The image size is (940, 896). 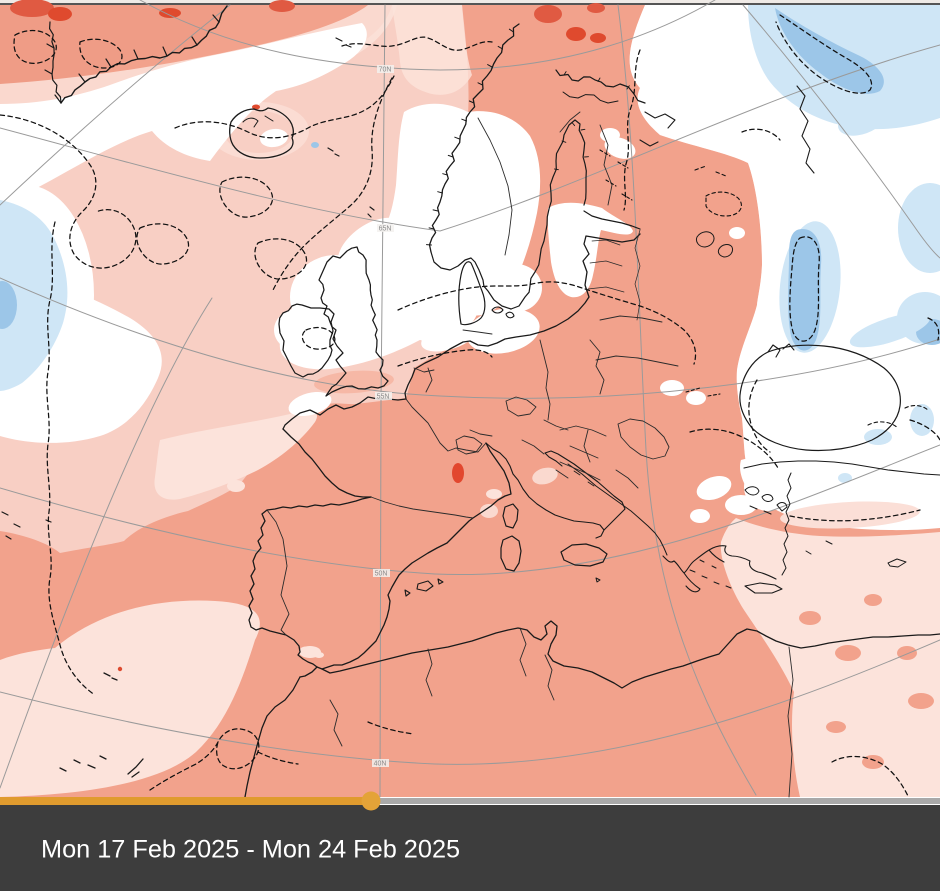 I want to click on svg-text: 40N, so click(x=380, y=764).